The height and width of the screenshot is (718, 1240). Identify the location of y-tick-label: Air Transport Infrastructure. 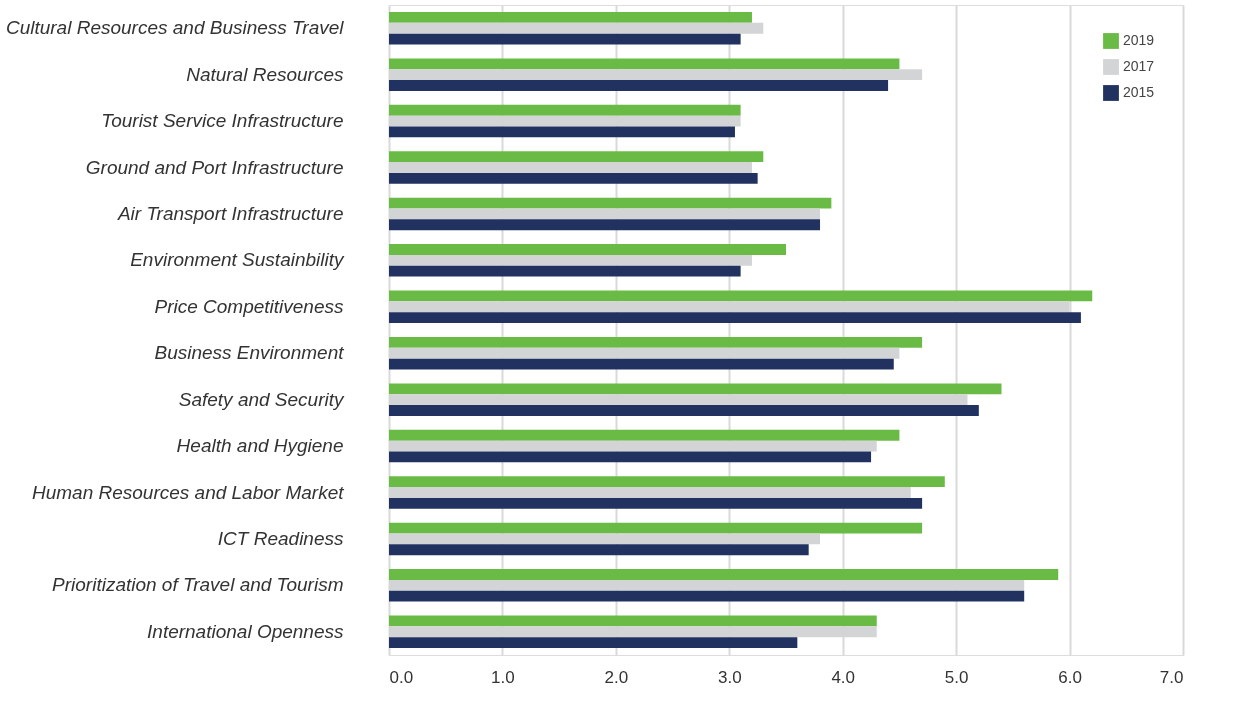
(230, 213).